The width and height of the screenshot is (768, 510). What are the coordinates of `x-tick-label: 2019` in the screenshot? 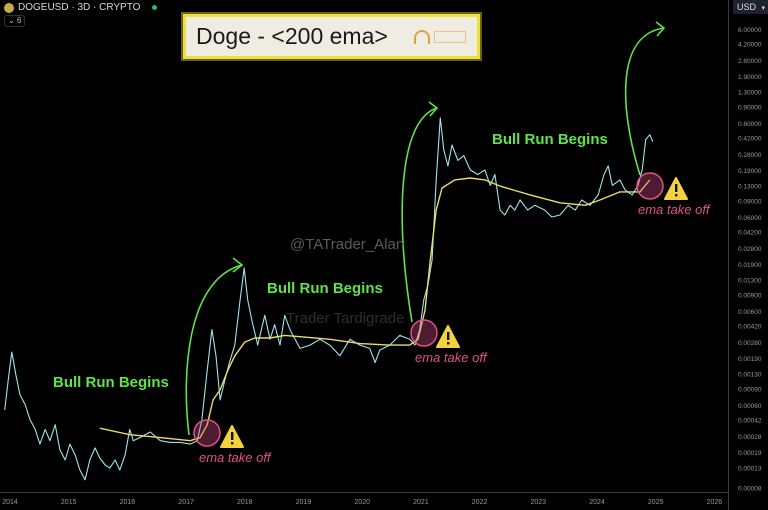 It's located at (304, 502).